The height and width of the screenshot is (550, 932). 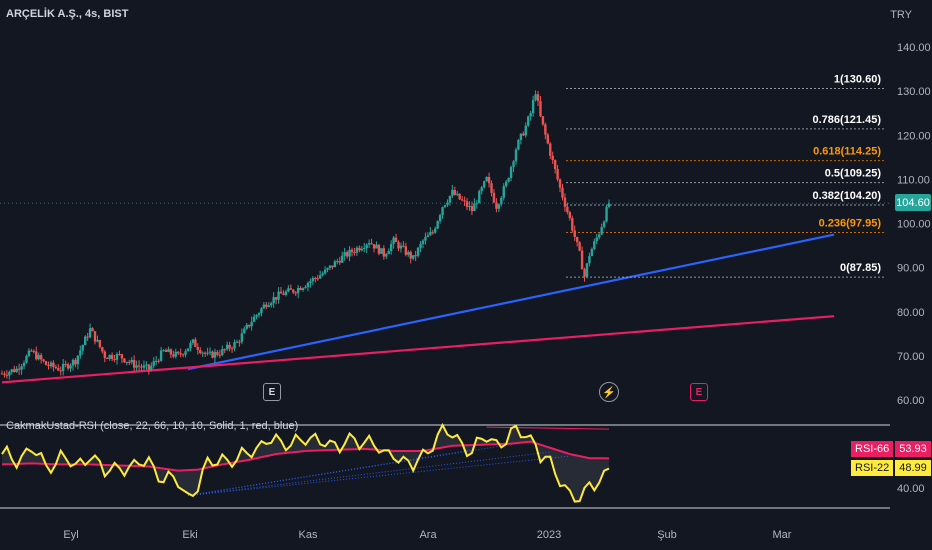 What do you see at coordinates (860, 268) in the screenshot?
I see `fib-level-label: 0(87.85)` at bounding box center [860, 268].